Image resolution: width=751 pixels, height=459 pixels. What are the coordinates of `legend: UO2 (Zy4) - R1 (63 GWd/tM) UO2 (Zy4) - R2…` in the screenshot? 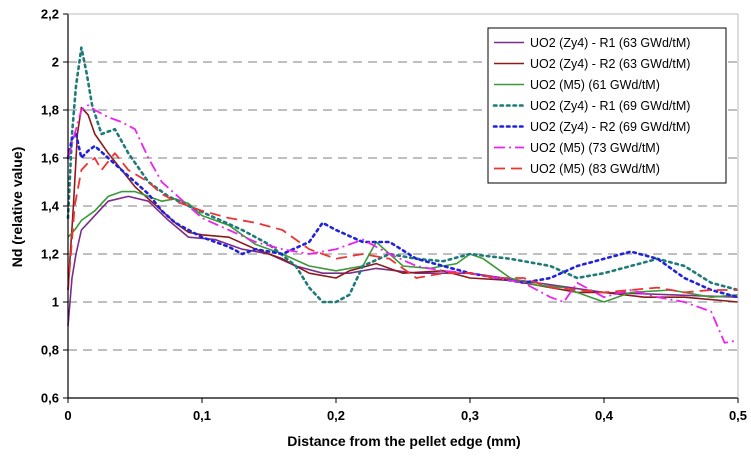 It's located at (607, 105).